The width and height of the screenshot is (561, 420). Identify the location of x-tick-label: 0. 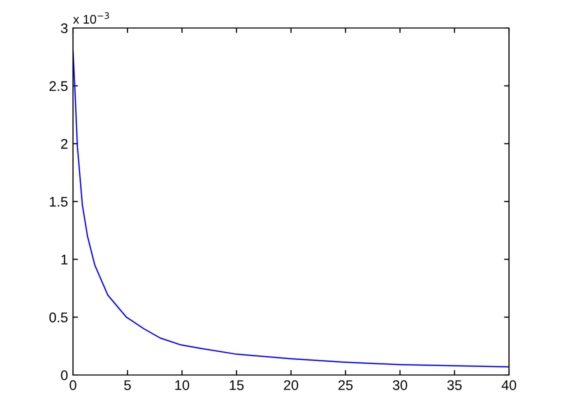
(73, 385).